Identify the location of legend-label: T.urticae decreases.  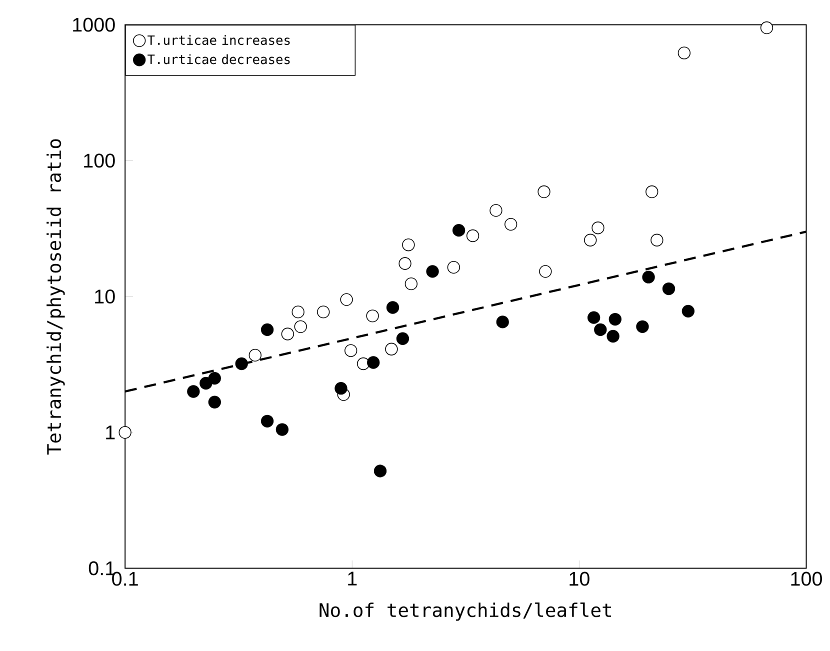
(219, 59).